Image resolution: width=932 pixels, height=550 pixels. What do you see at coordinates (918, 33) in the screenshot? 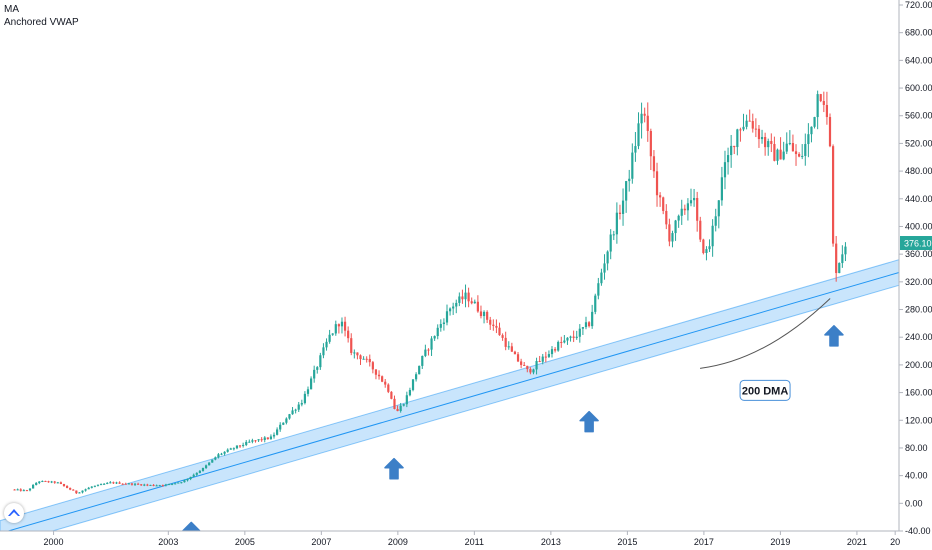
I see `y-tick-label: 680.00` at bounding box center [918, 33].